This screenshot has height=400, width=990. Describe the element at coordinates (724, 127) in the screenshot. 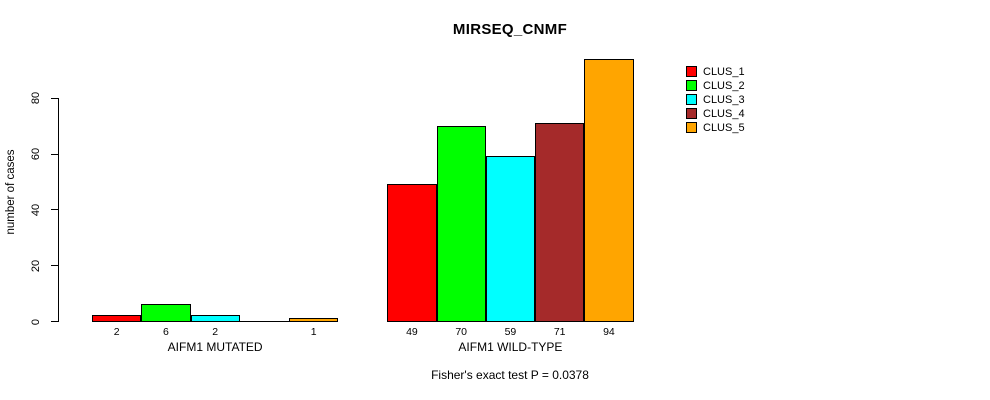

I see `legend-entry-label: CLUS_5` at that location.